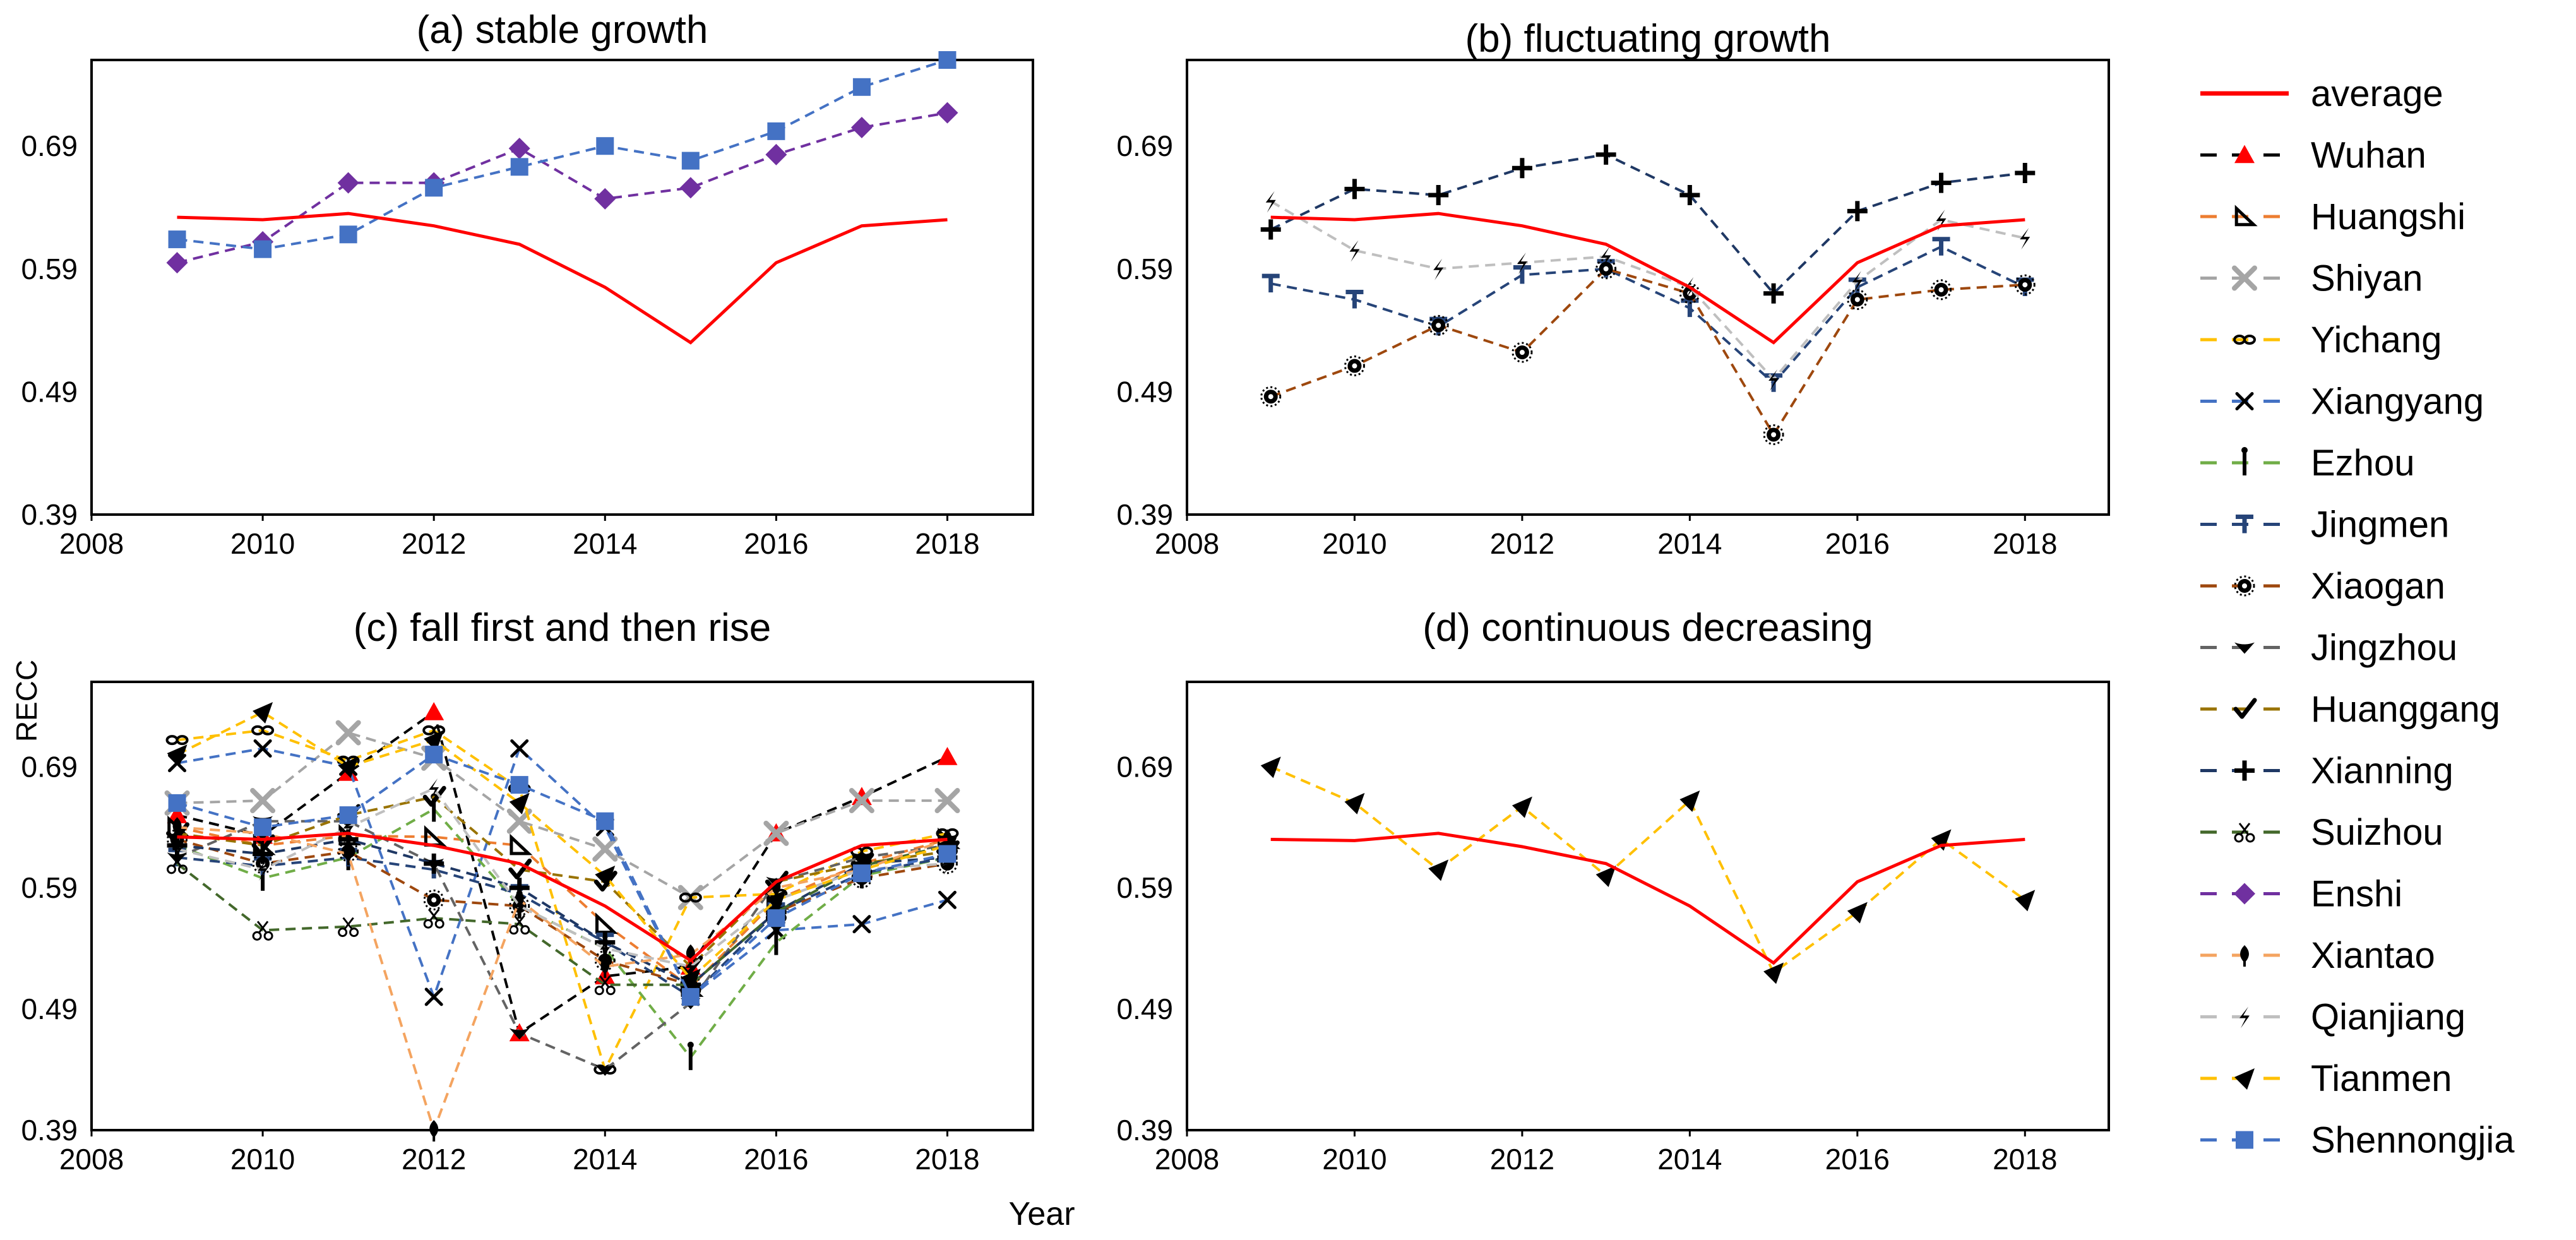  I want to click on legend-label: Huanggang, so click(2405, 709).